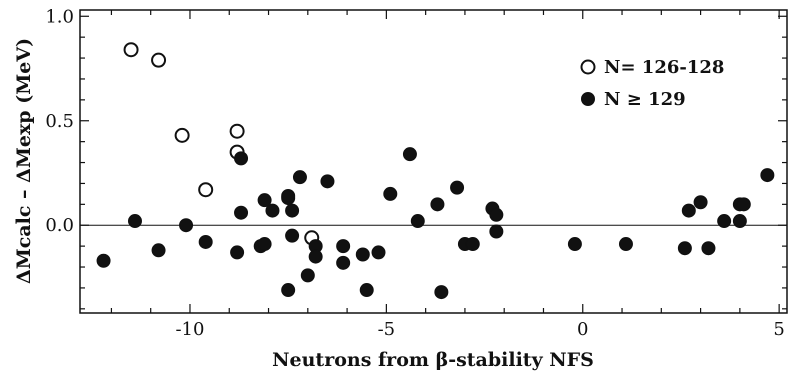 The image size is (795, 377). What do you see at coordinates (387, 329) in the screenshot?
I see `x-tick-label: -5` at bounding box center [387, 329].